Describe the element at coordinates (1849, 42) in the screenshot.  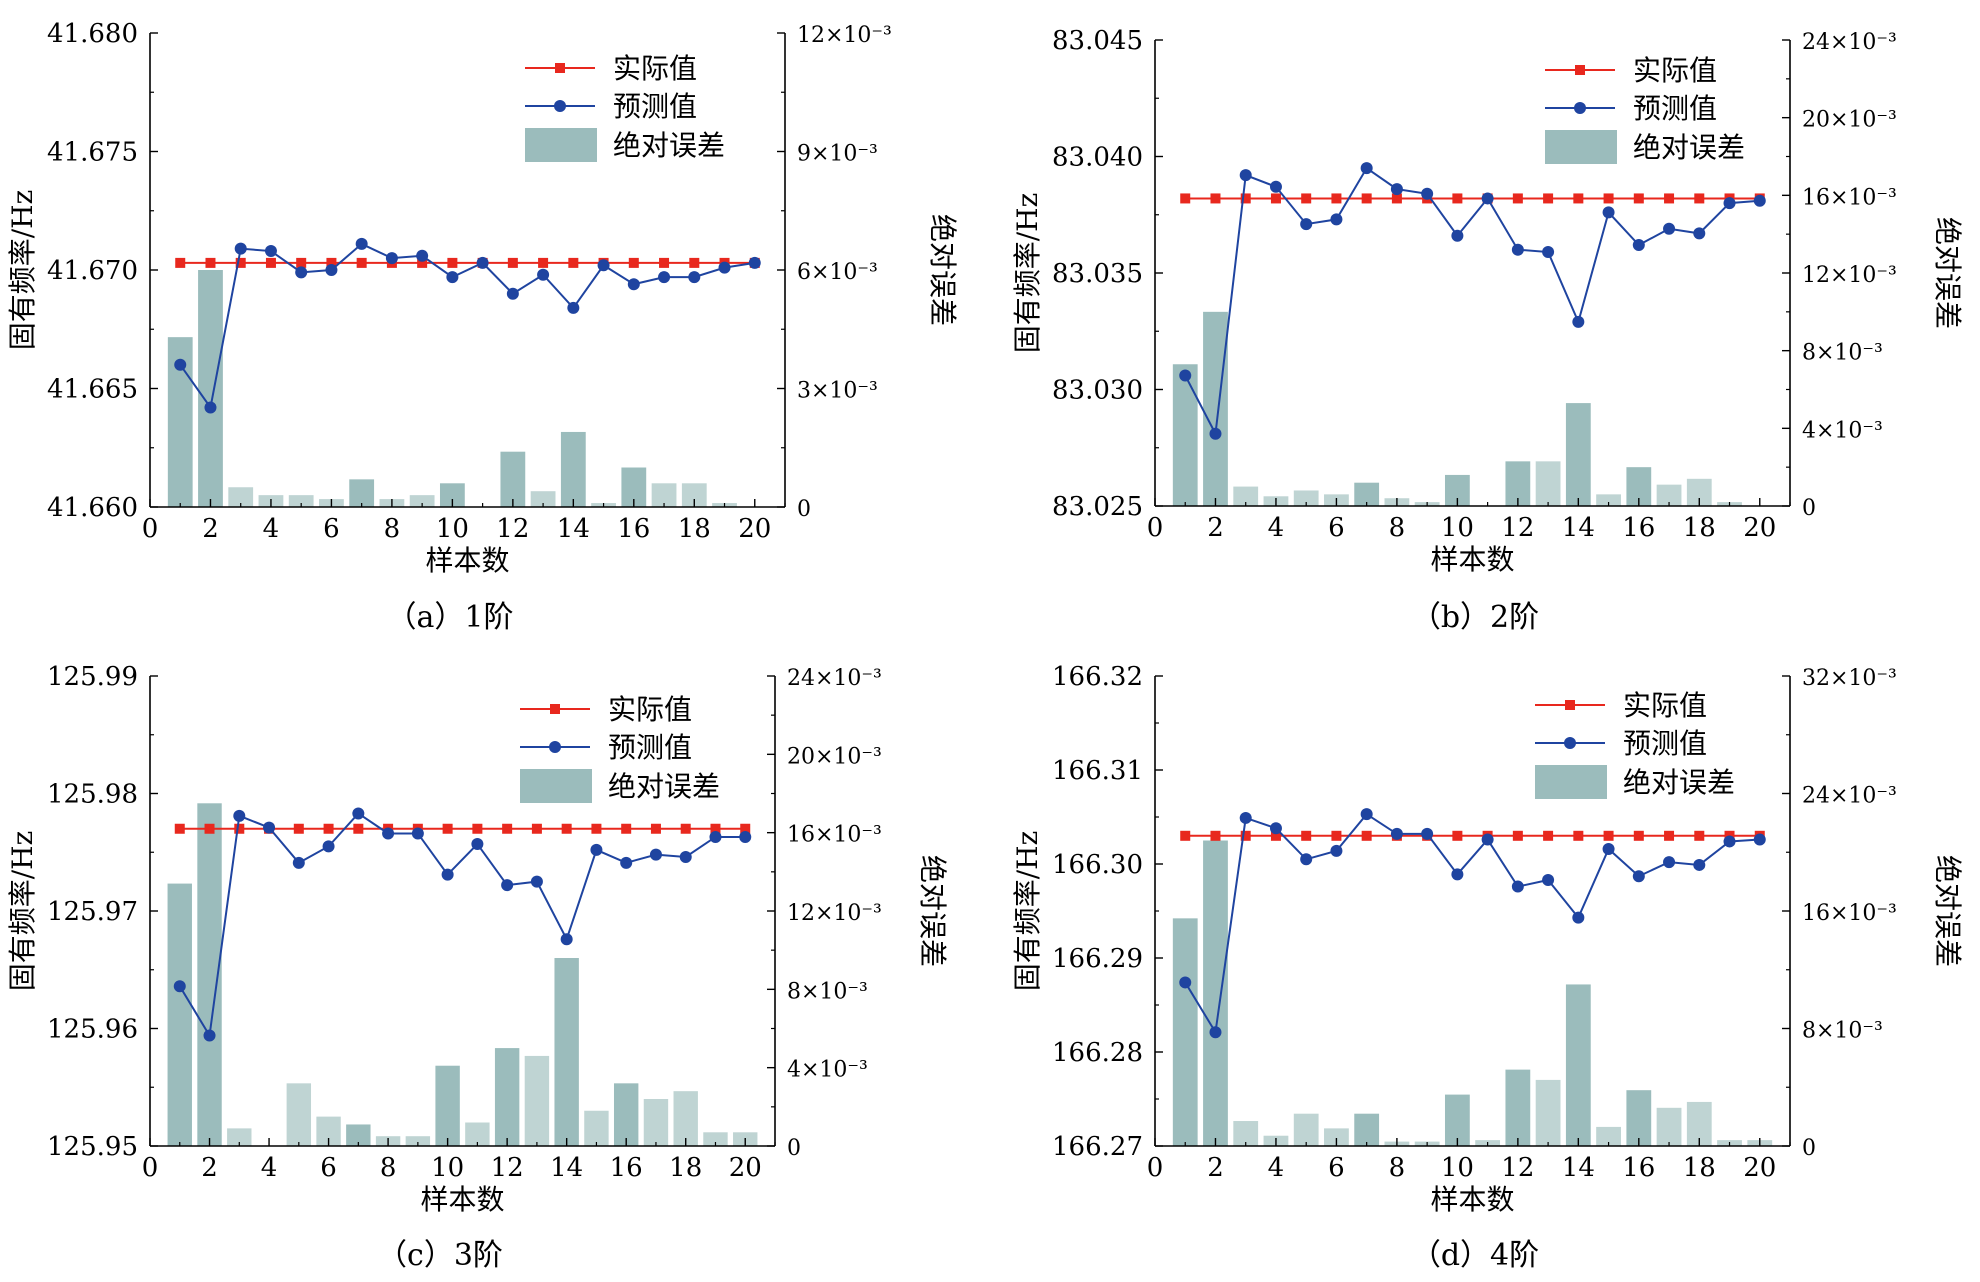
I see `y2-tick-label: 24×10⁻³` at that location.